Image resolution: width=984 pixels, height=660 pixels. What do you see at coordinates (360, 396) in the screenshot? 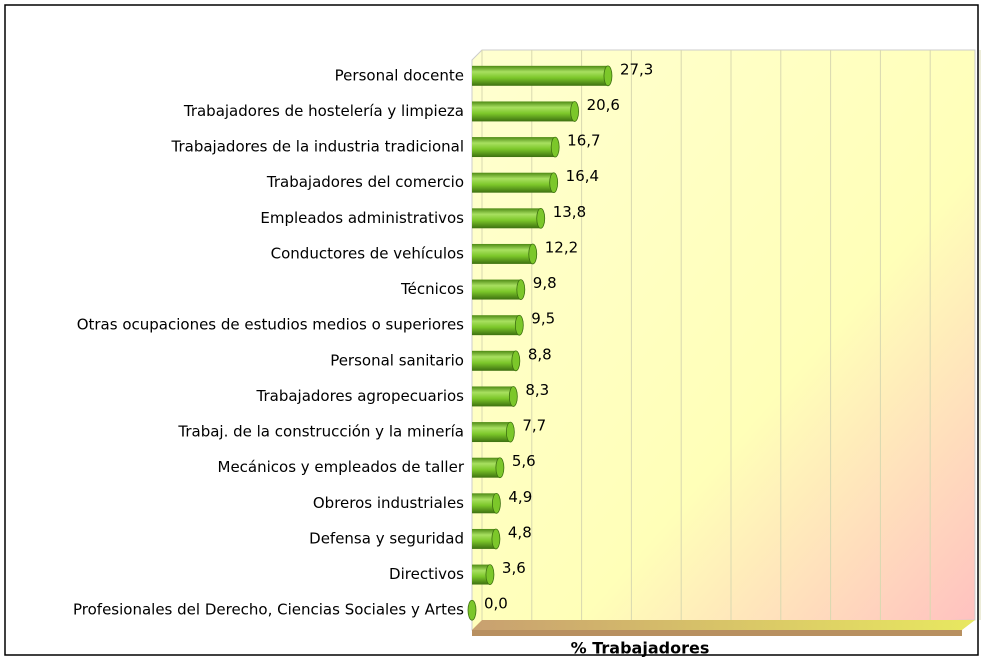
I see `y-tick-label: Trabajadores agropecuarios` at bounding box center [360, 396].